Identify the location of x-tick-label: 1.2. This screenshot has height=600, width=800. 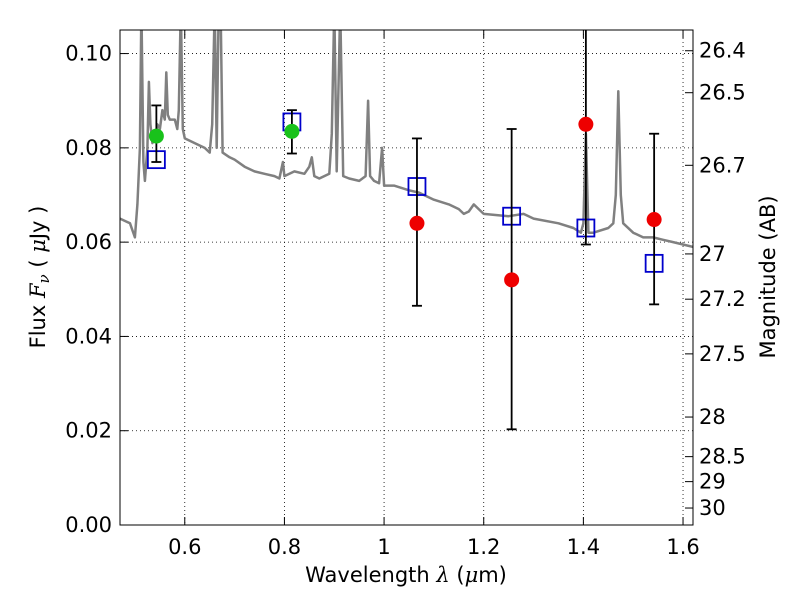
(483, 547).